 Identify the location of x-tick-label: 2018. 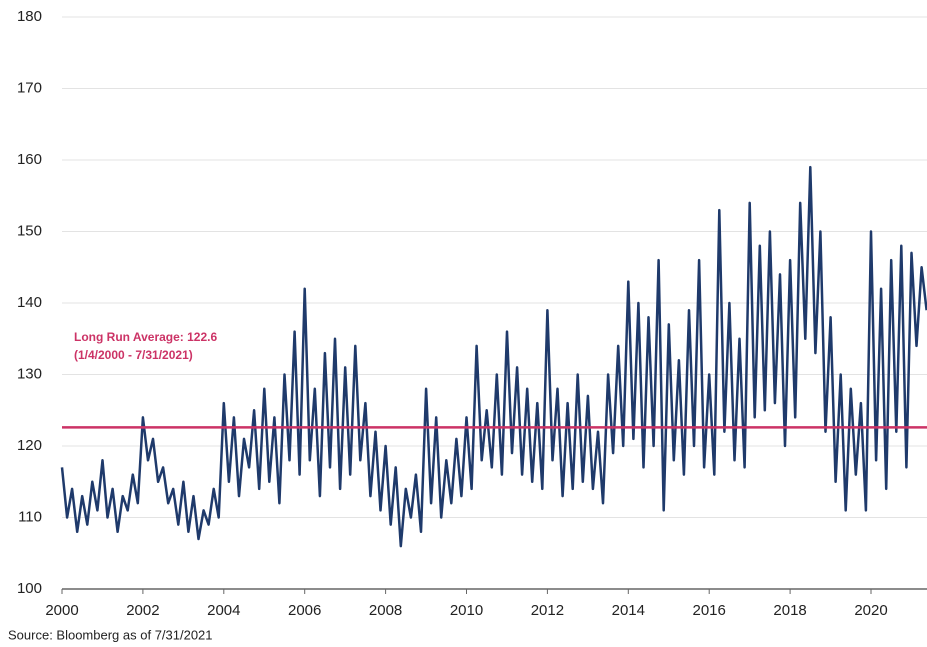
(789, 610).